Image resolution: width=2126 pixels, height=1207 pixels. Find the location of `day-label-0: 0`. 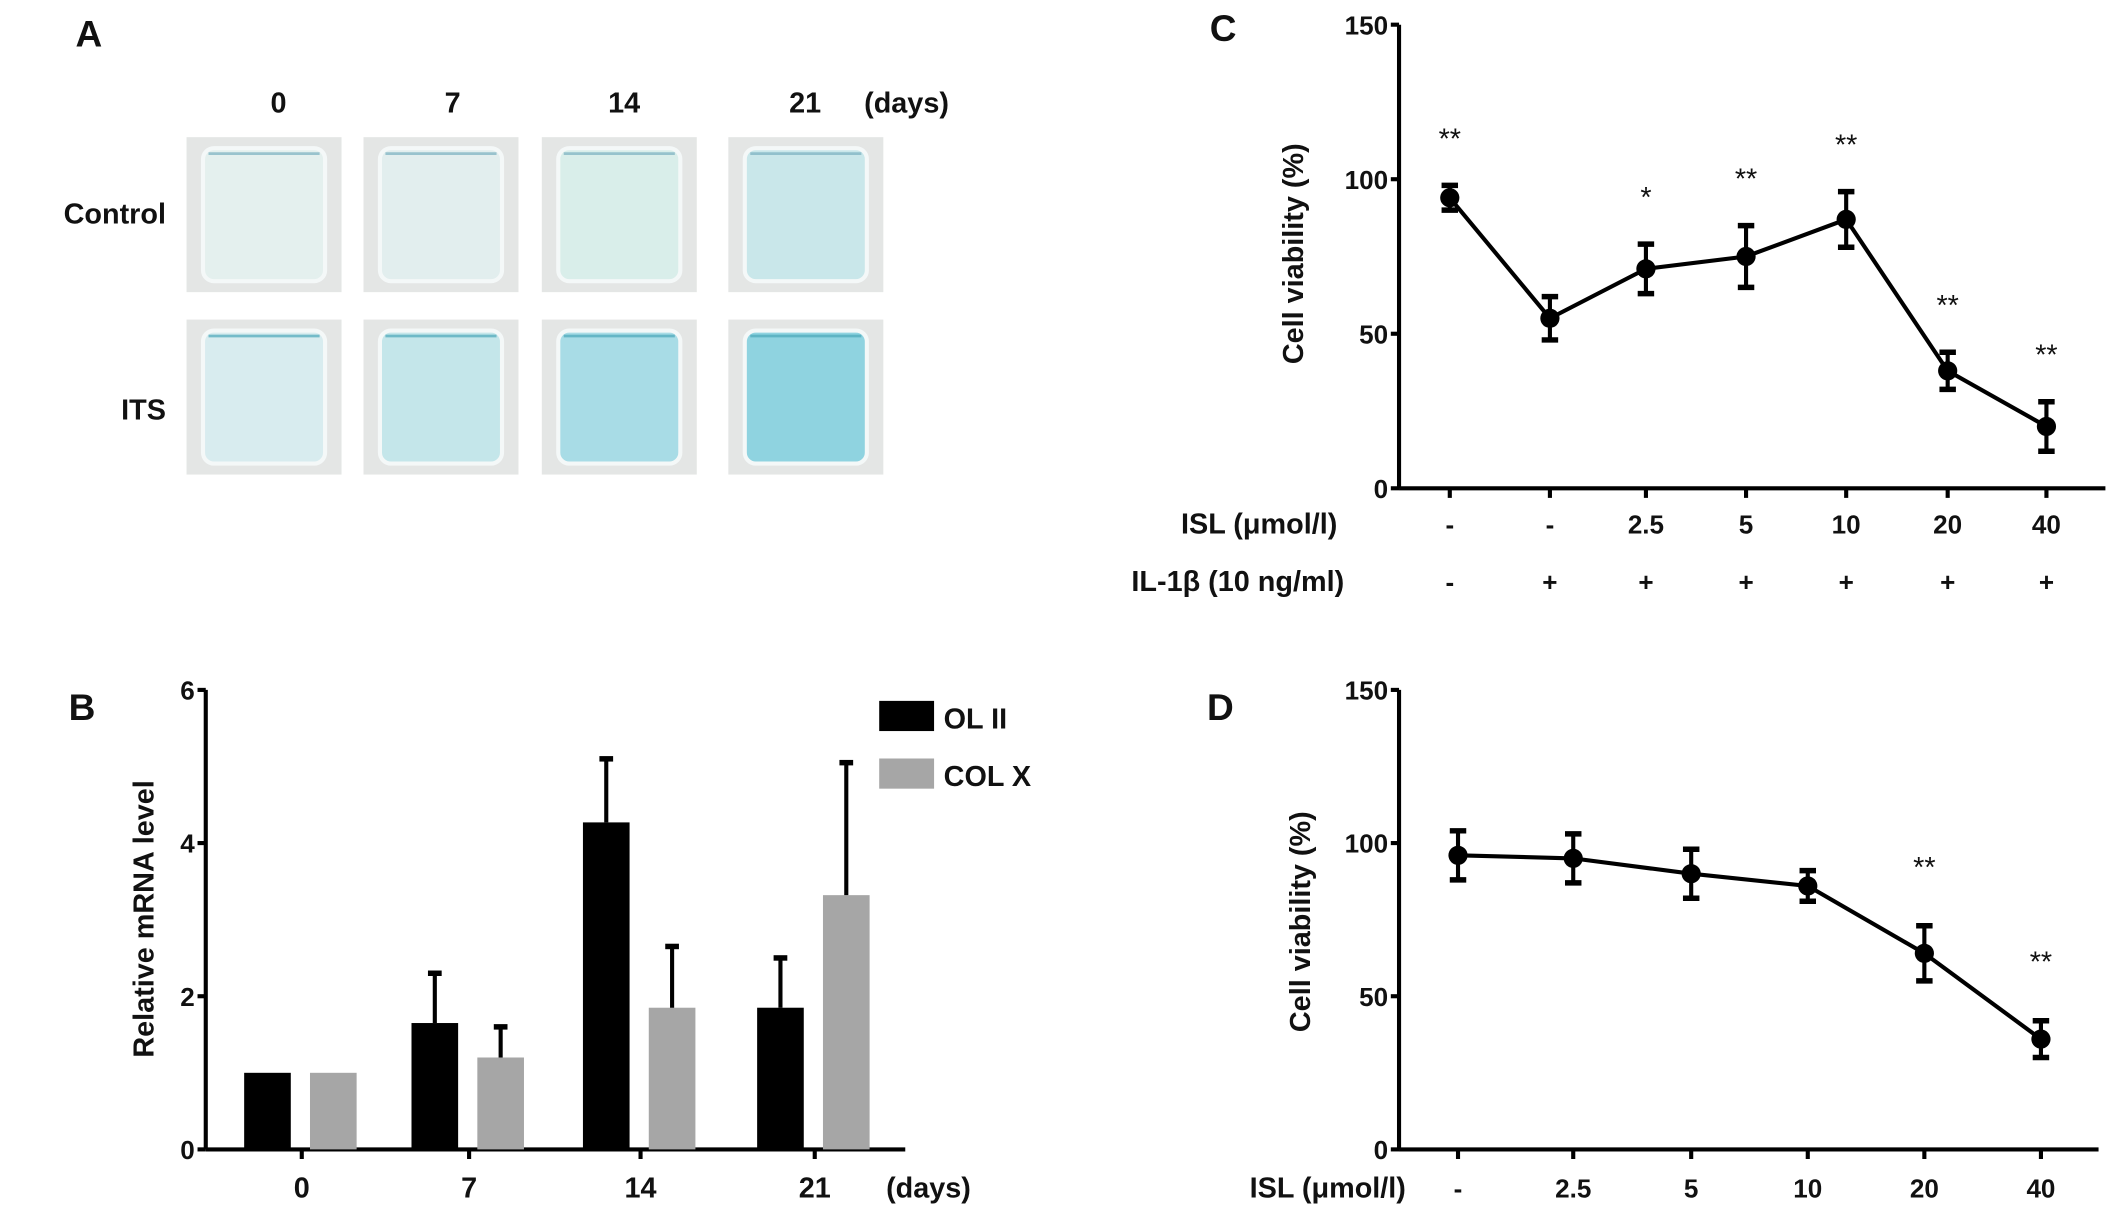

day-label-0: 0 is located at coordinates (278, 103).